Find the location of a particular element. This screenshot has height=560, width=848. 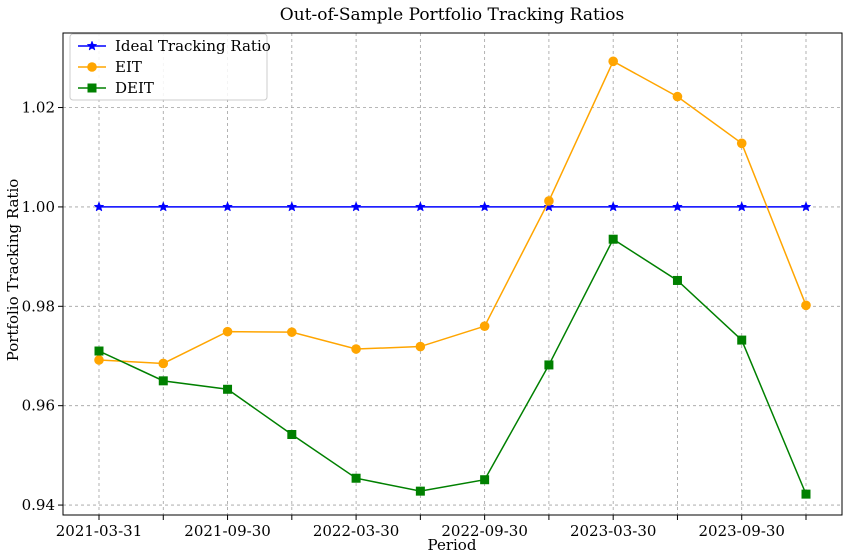

chart-title: Out-of-Sample Portfolio Tracking Ratios is located at coordinates (452, 15).